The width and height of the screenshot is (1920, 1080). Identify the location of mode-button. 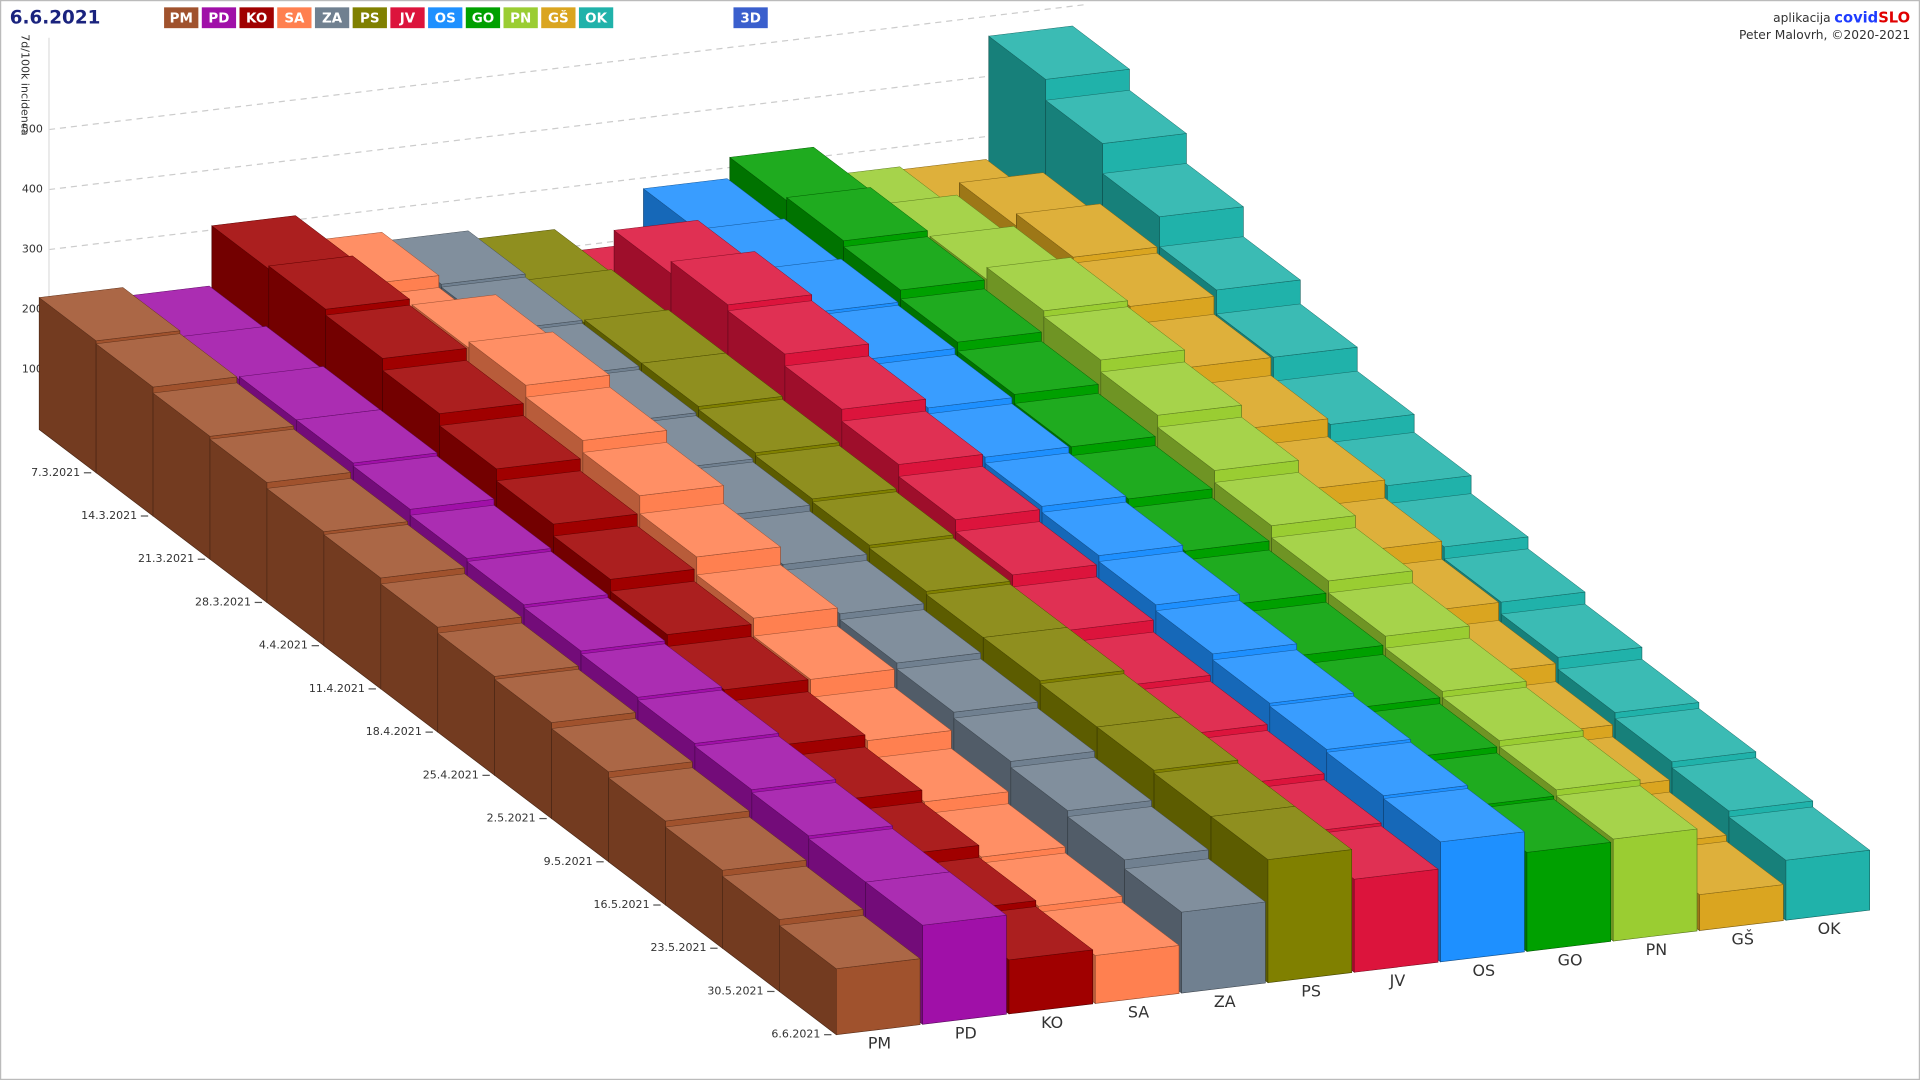
(750, 18).